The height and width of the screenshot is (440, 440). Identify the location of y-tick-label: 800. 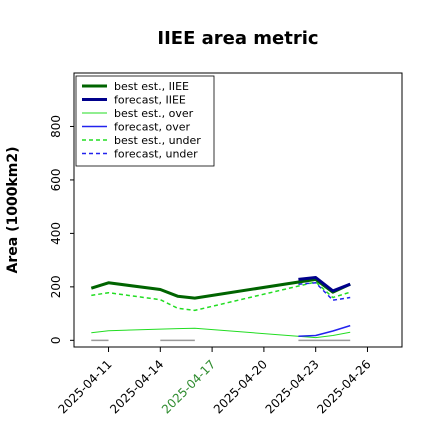
(56, 126).